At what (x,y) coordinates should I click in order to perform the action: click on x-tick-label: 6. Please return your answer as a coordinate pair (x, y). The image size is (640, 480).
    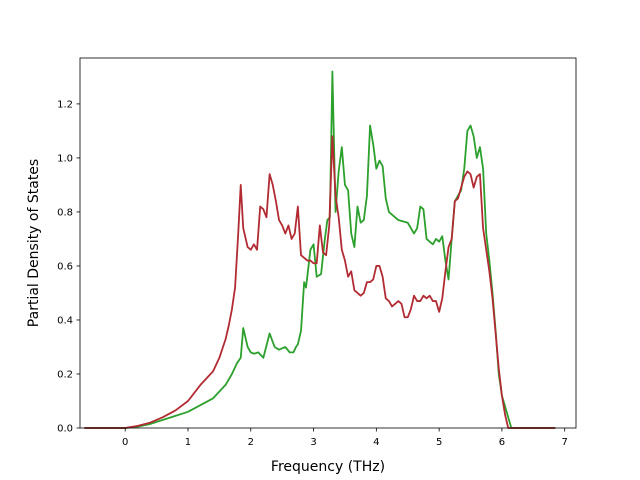
    Looking at the image, I should click on (502, 442).